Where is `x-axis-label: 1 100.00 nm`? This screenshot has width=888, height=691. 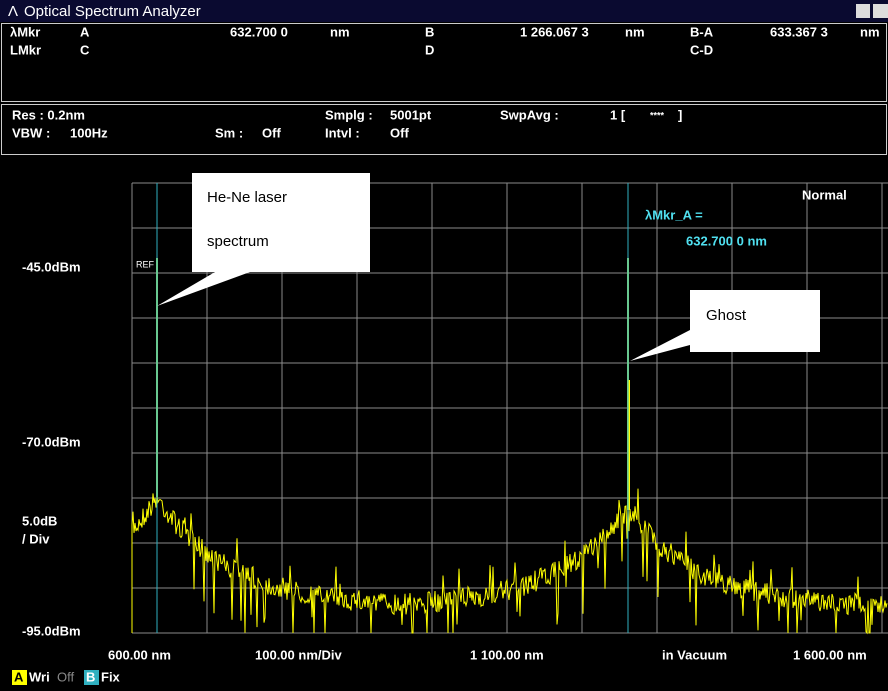
x-axis-label: 1 100.00 nm is located at coordinates (507, 654).